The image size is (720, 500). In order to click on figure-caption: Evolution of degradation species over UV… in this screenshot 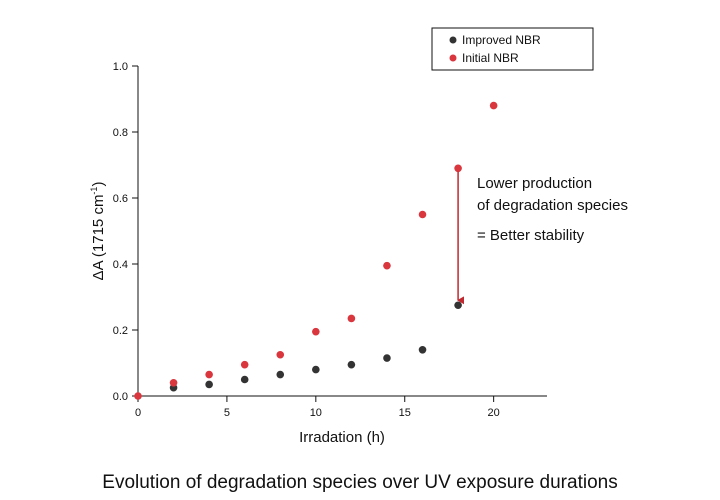, I will do `click(360, 482)`.